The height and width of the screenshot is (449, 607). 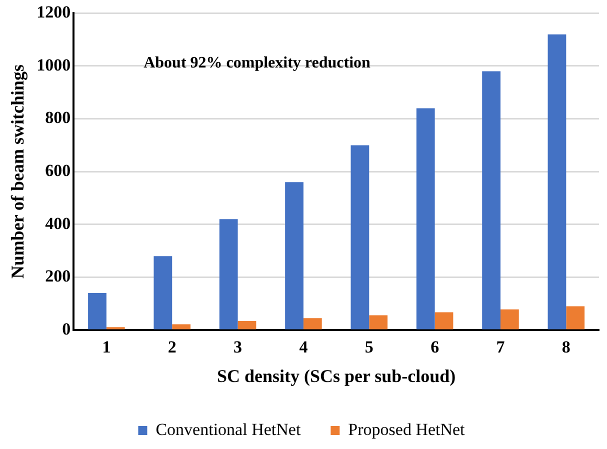 I want to click on legend-label: Conventional HetNet, so click(x=228, y=429).